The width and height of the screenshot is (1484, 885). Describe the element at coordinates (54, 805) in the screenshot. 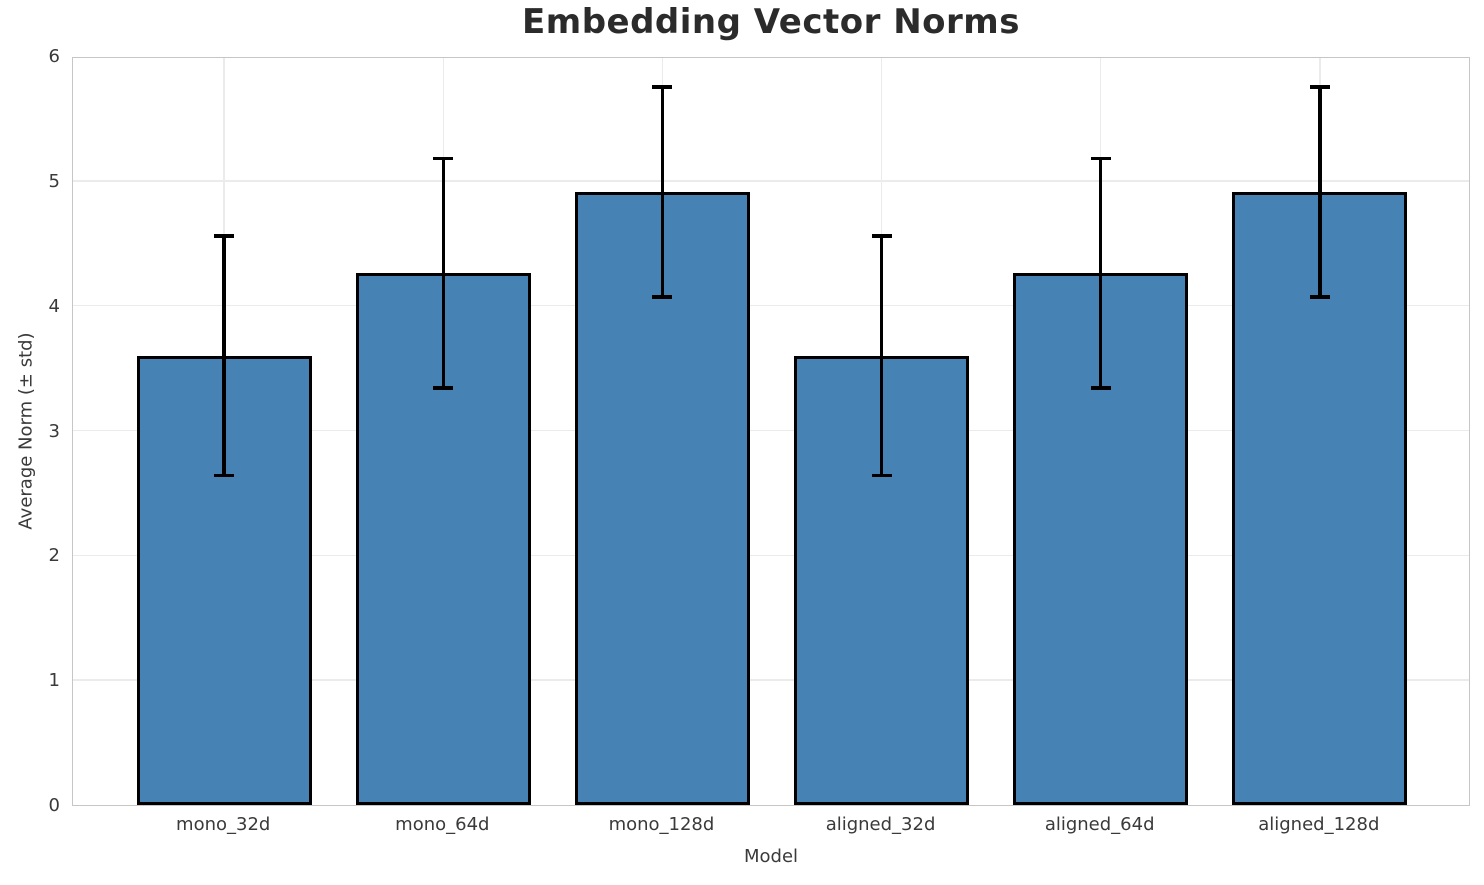

I see `y-tick-label: 0` at that location.